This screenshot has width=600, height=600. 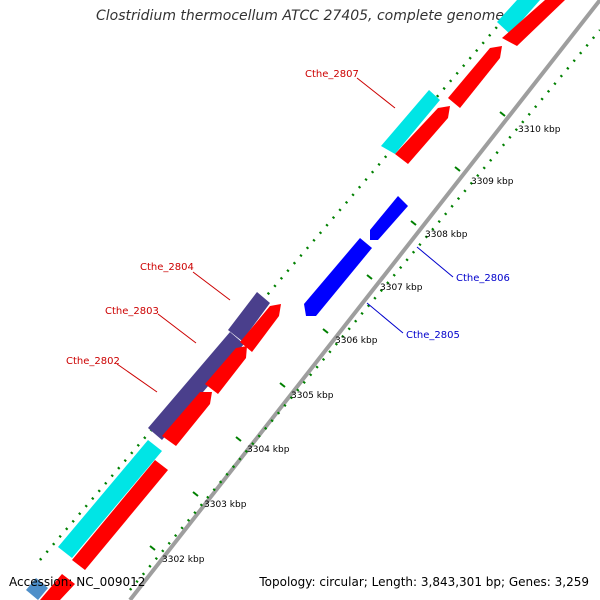 What do you see at coordinates (183, 560) in the screenshot?
I see `tick-label: 3302 kbp` at bounding box center [183, 560].